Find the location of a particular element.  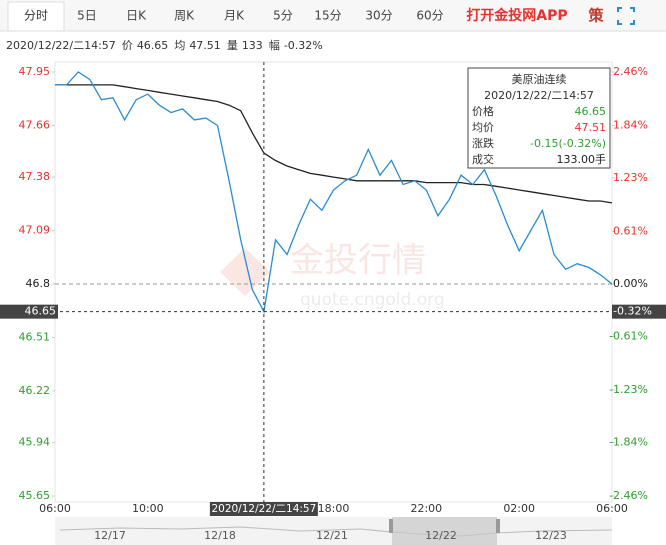

navigator-label: 12/22 is located at coordinates (441, 535).